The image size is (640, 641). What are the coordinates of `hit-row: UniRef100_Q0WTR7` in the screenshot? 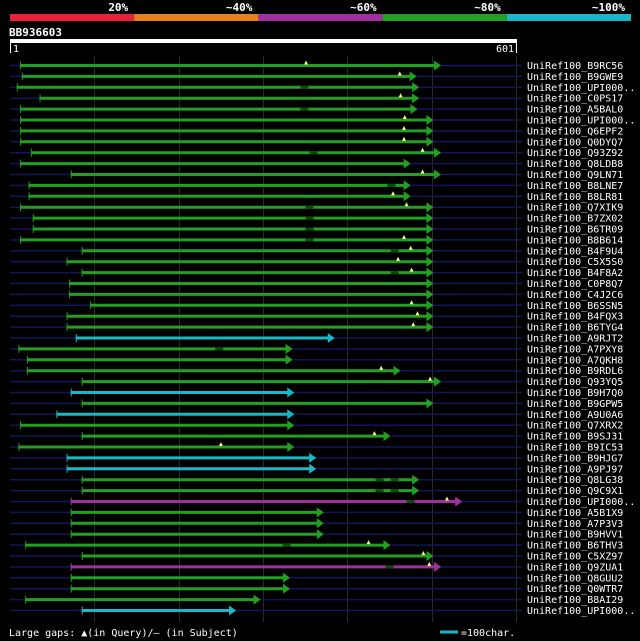 It's located at (316, 589).